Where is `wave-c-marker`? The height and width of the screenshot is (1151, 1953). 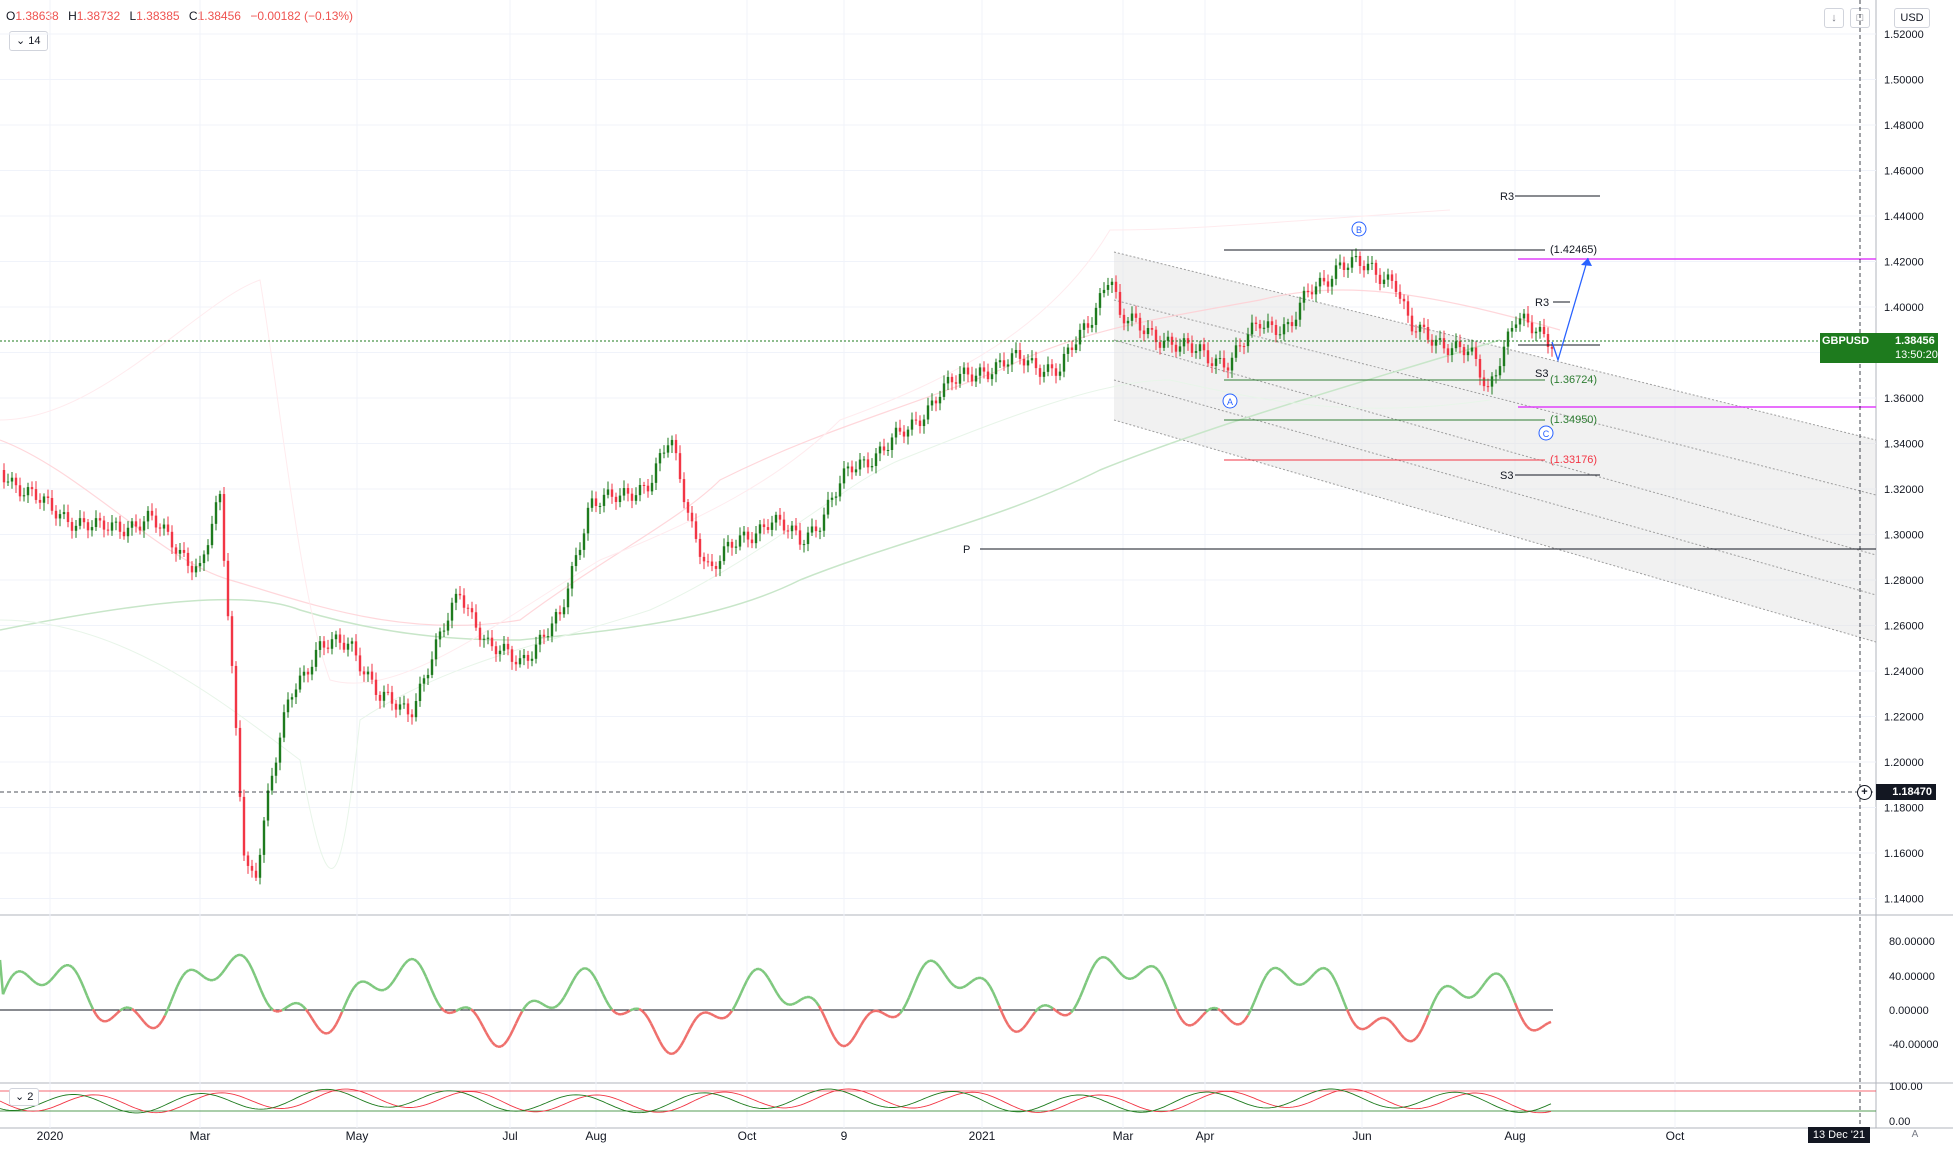
wave-c-marker is located at coordinates (1546, 433).